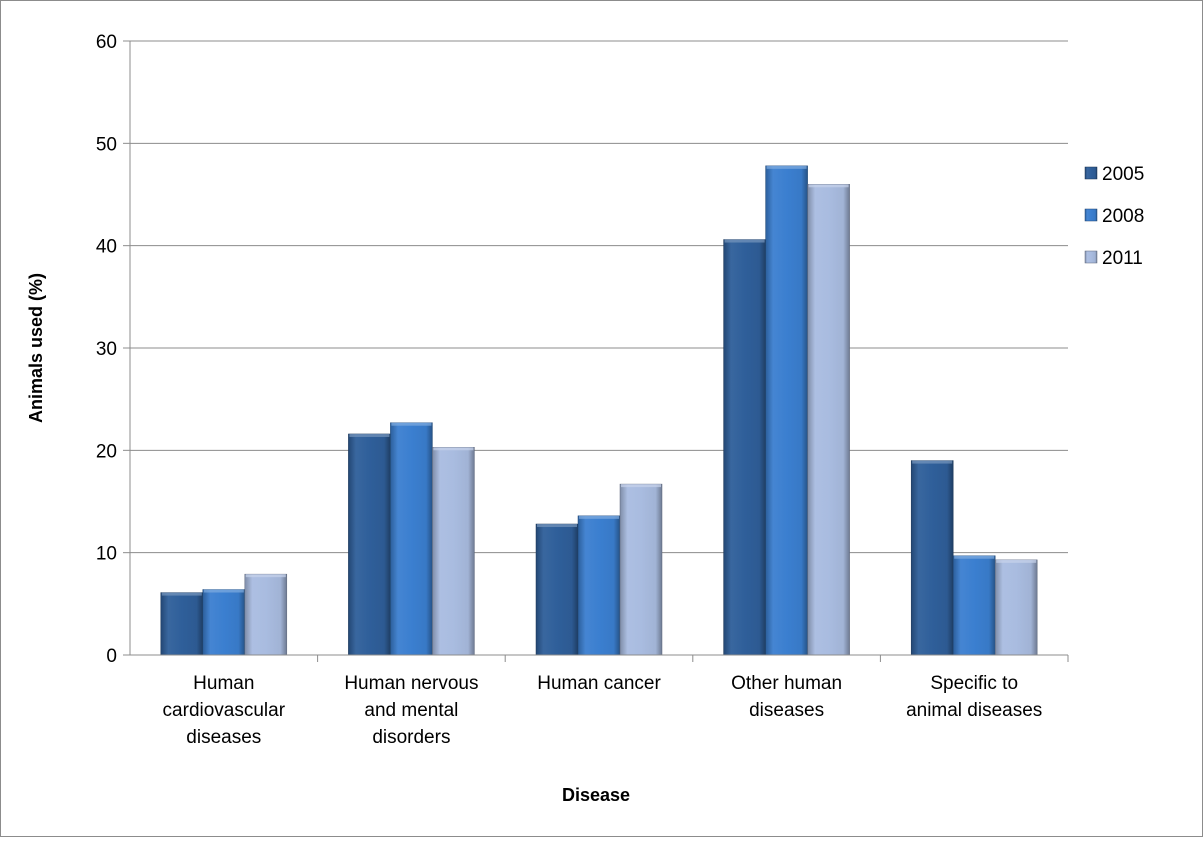  I want to click on x-category-label-line: Human cancer, so click(599, 683).